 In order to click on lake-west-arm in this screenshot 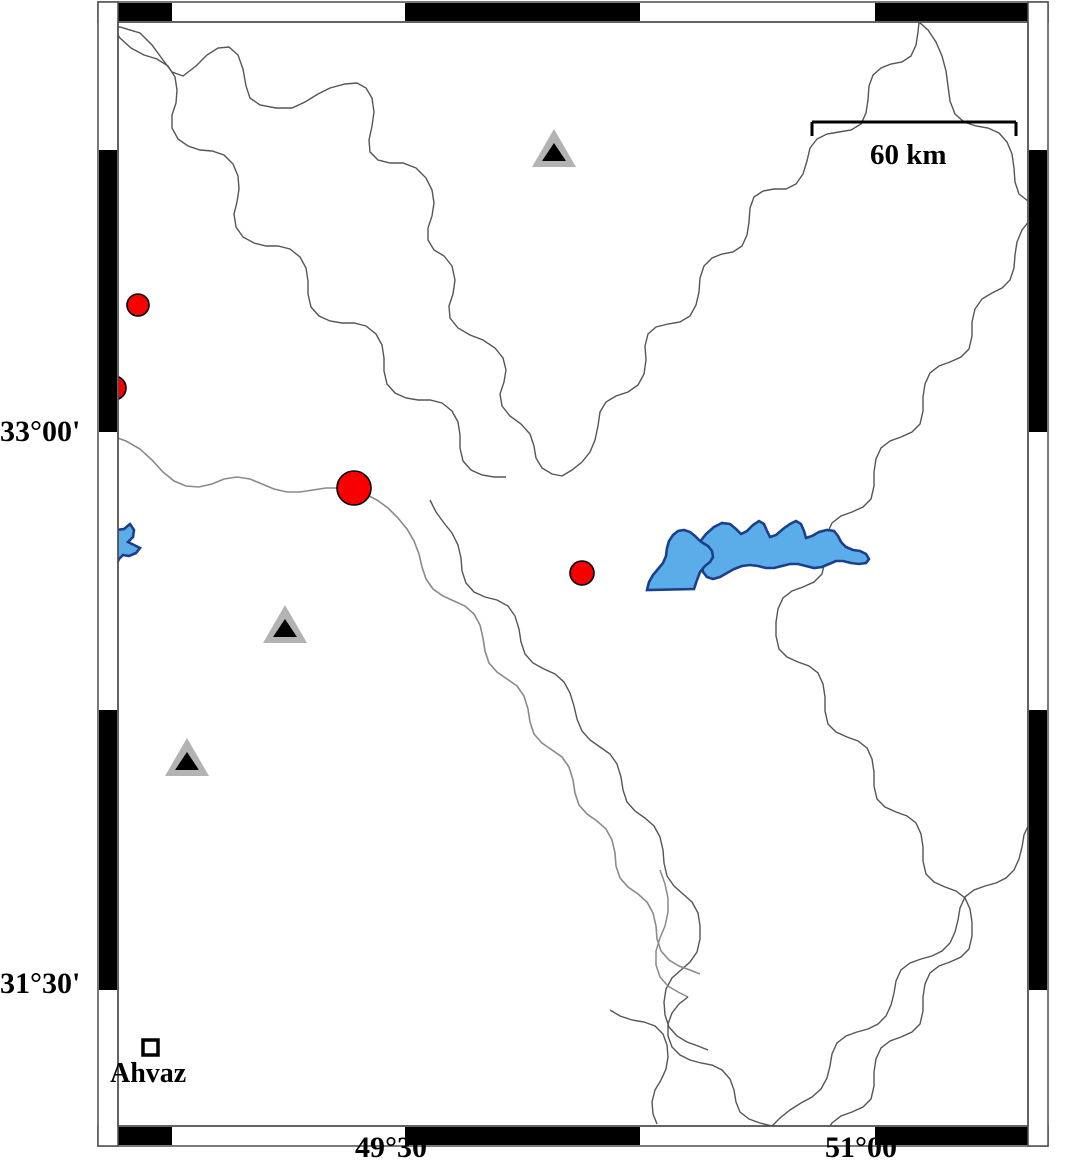, I will do `click(680, 560)`.